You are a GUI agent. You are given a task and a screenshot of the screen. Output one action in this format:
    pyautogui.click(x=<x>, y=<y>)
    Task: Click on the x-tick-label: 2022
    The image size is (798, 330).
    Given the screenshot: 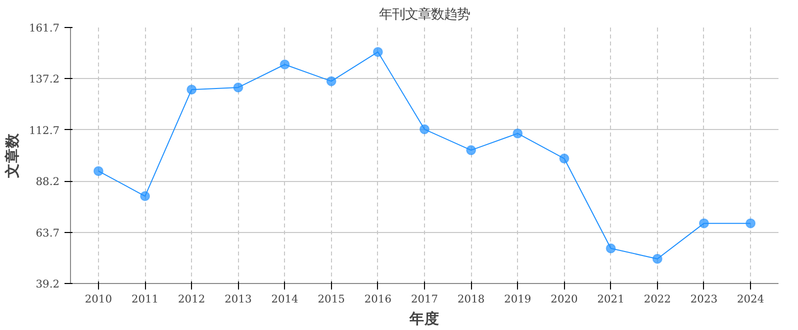 What is the action you would take?
    pyautogui.click(x=657, y=299)
    